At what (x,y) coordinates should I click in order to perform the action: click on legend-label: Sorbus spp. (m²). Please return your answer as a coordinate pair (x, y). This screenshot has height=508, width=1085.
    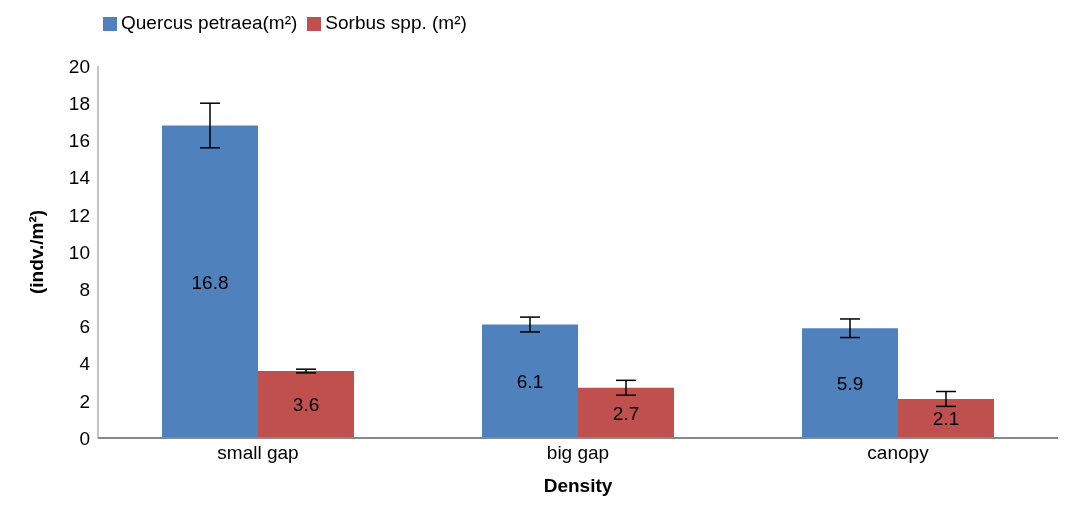
    Looking at the image, I should click on (396, 22).